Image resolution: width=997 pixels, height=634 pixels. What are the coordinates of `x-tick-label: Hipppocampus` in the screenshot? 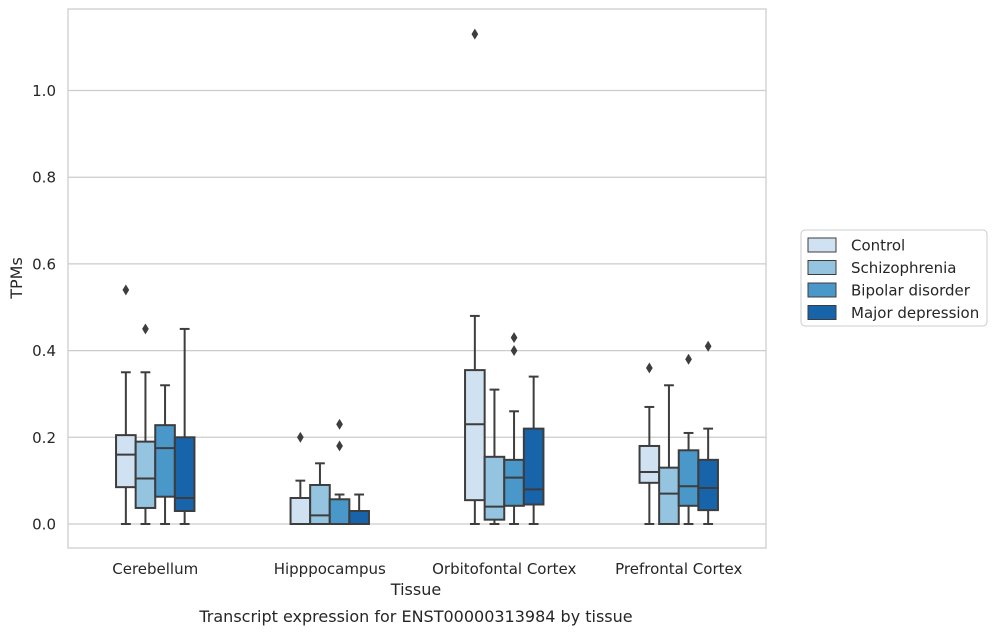 It's located at (330, 569).